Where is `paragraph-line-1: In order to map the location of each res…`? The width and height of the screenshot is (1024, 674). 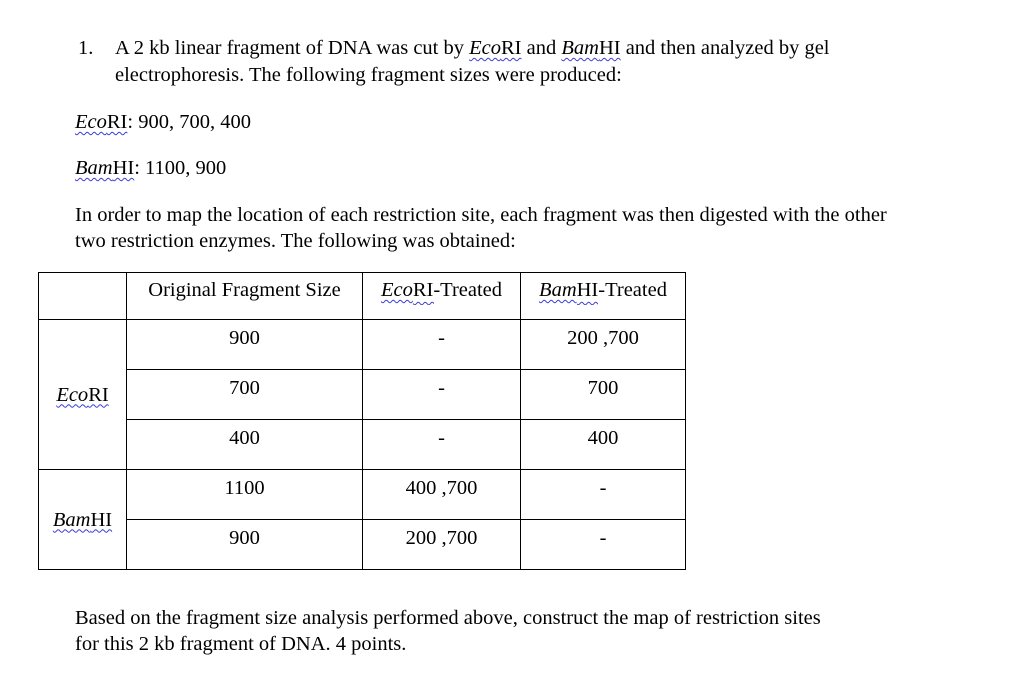 paragraph-line-1: In order to map the location of each res… is located at coordinates (481, 215).